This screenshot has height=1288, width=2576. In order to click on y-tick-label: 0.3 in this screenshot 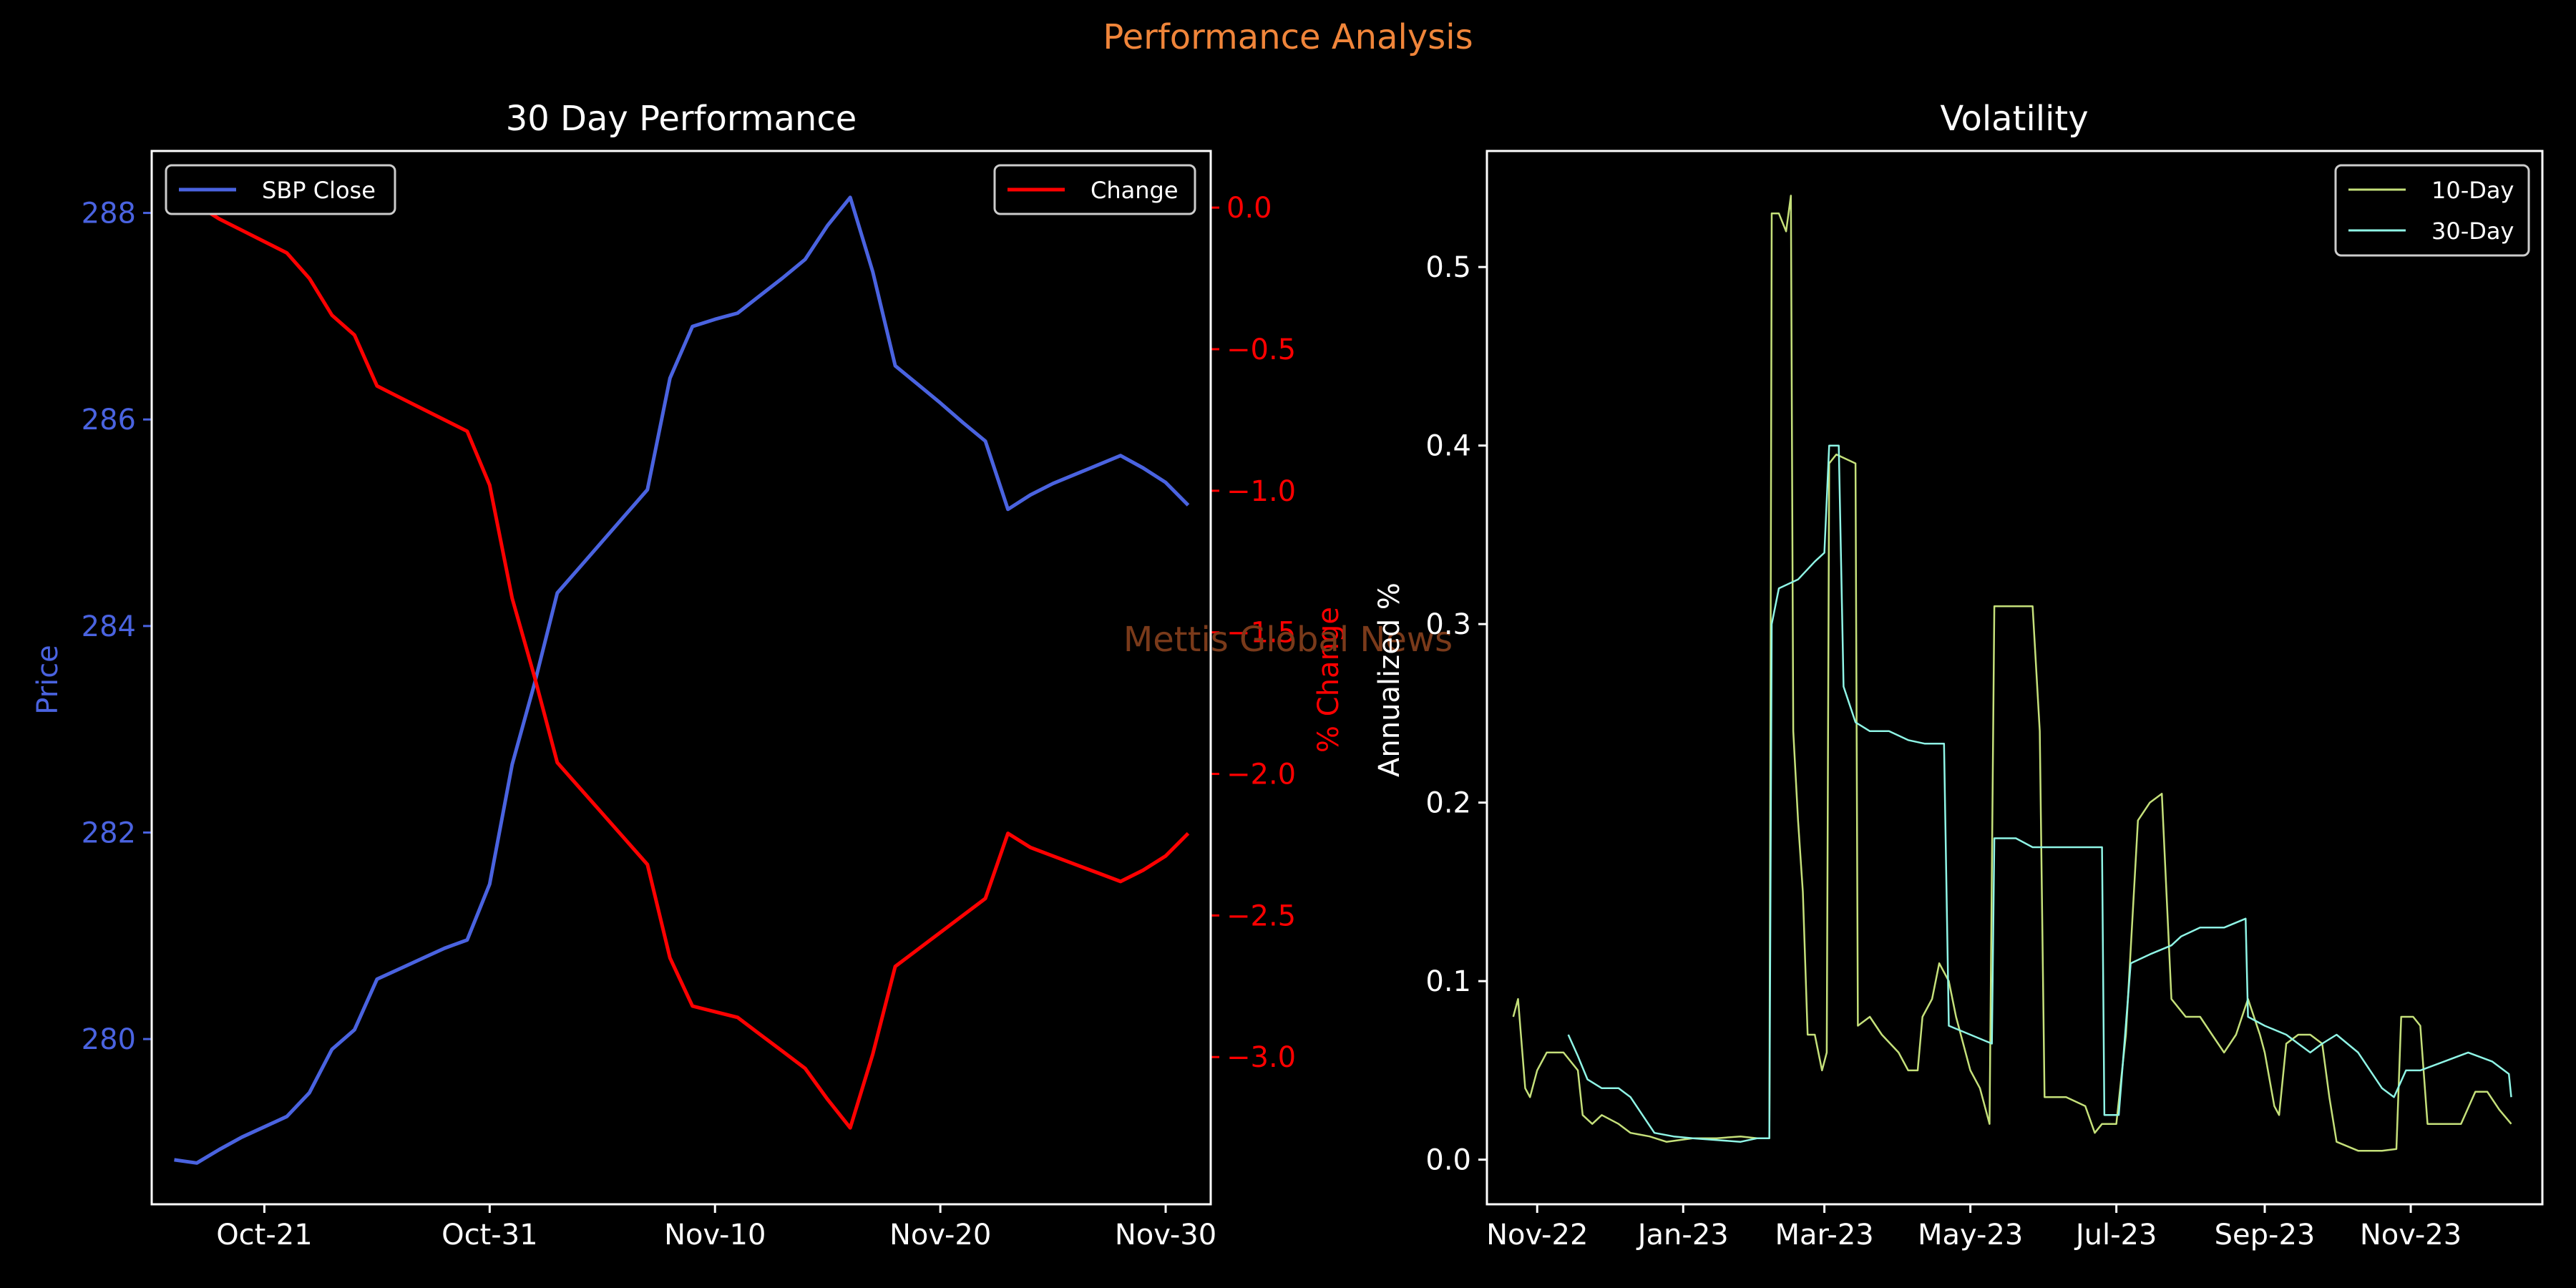, I will do `click(1448, 624)`.